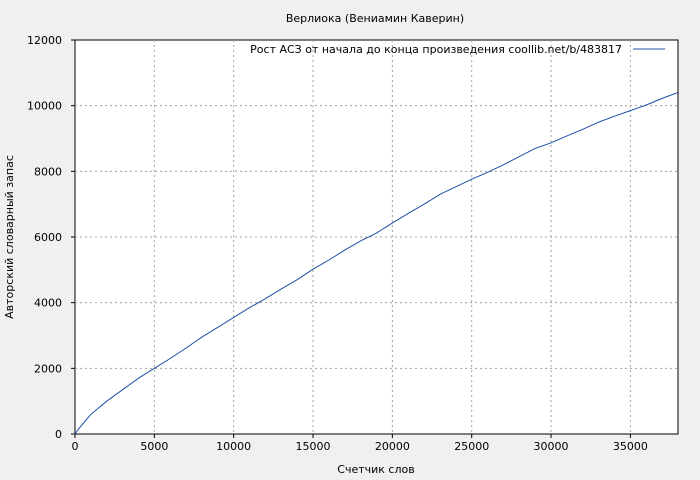 Image resolution: width=700 pixels, height=480 pixels. I want to click on x-tick-label: 25000, so click(471, 446).